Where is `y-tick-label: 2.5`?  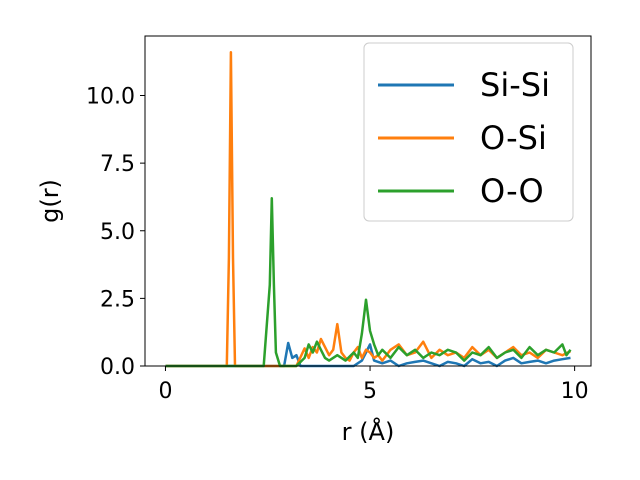 y-tick-label: 2.5 is located at coordinates (117, 299).